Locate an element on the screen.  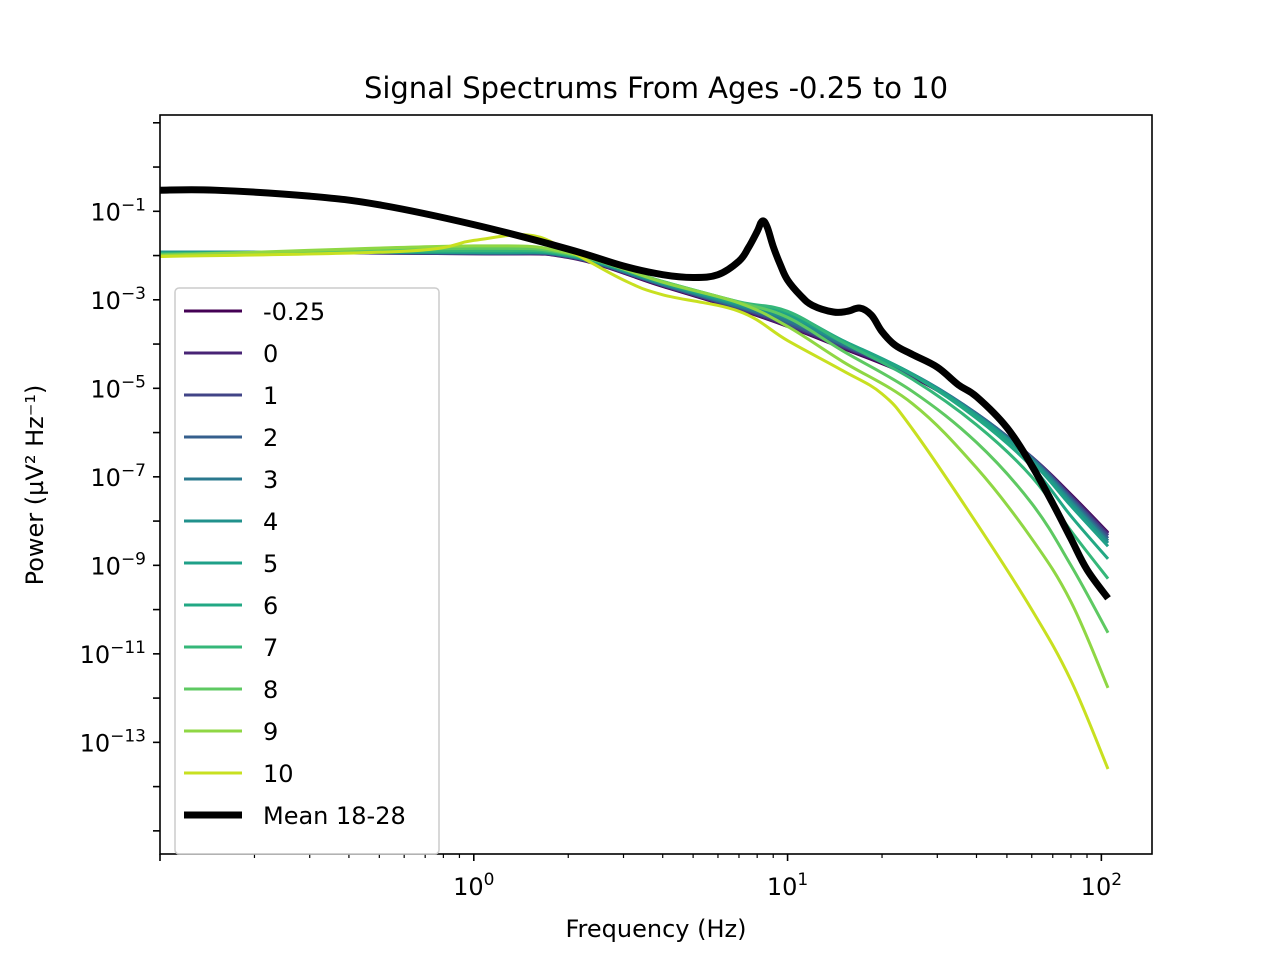
legend-label: 7 is located at coordinates (270, 648).